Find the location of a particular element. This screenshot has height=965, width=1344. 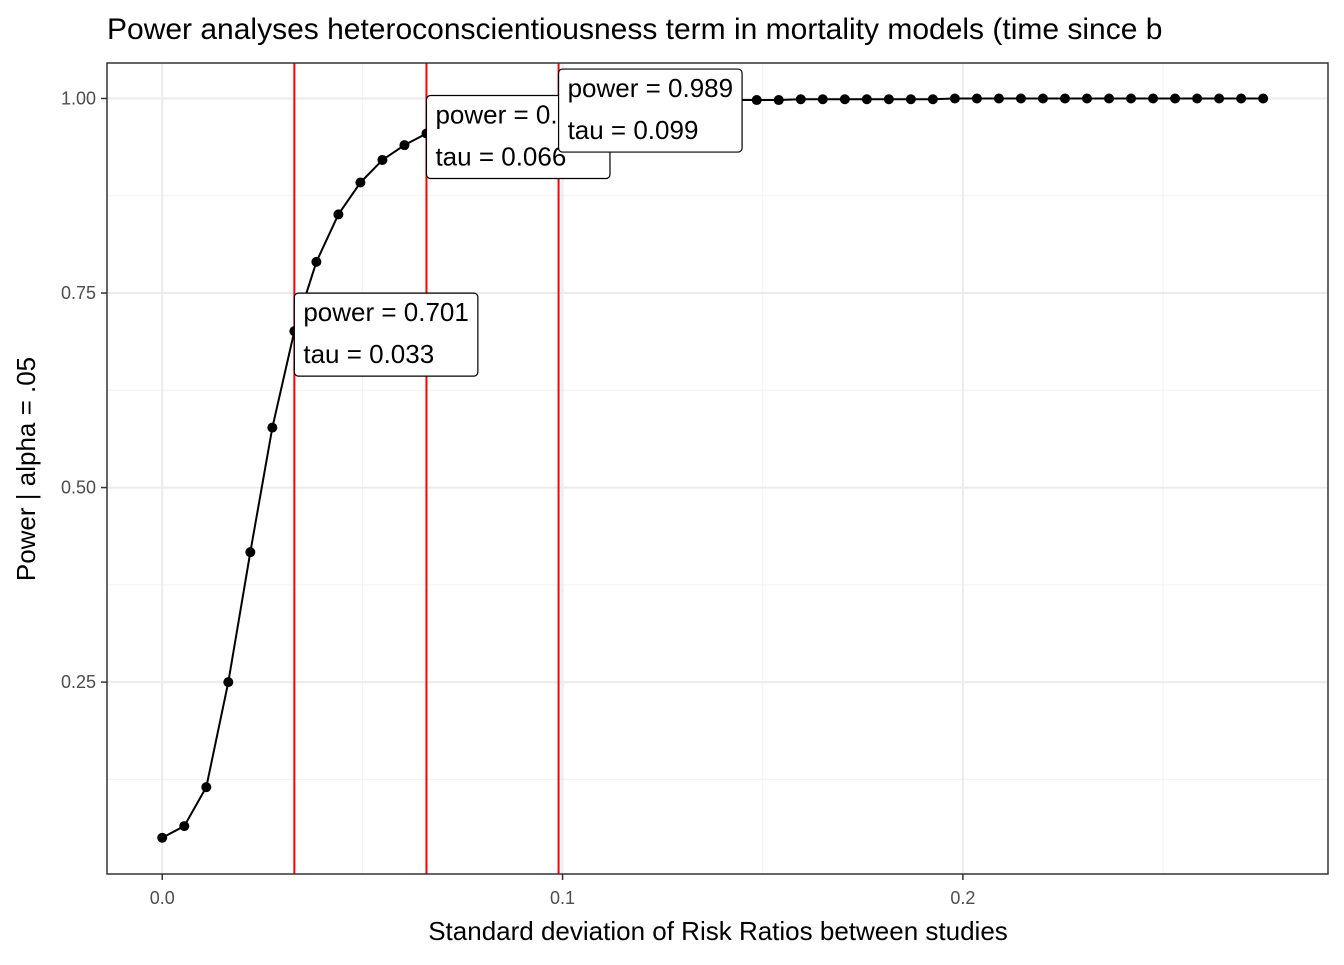

annotation-tau-text: tau = 0.033 is located at coordinates (368, 354).